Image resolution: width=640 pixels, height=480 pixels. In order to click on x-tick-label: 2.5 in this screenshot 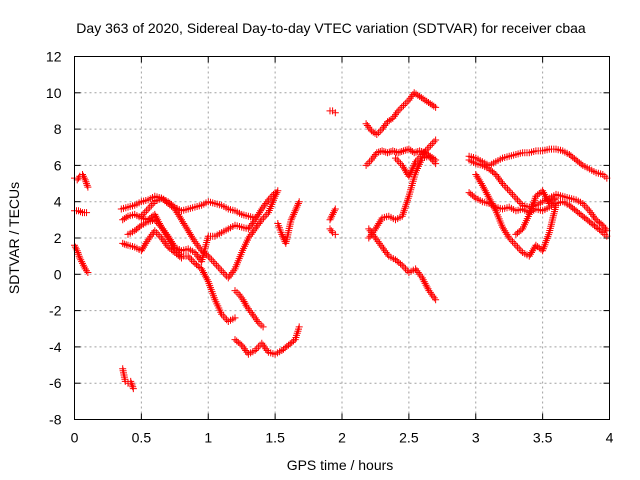, I will do `click(409, 438)`.